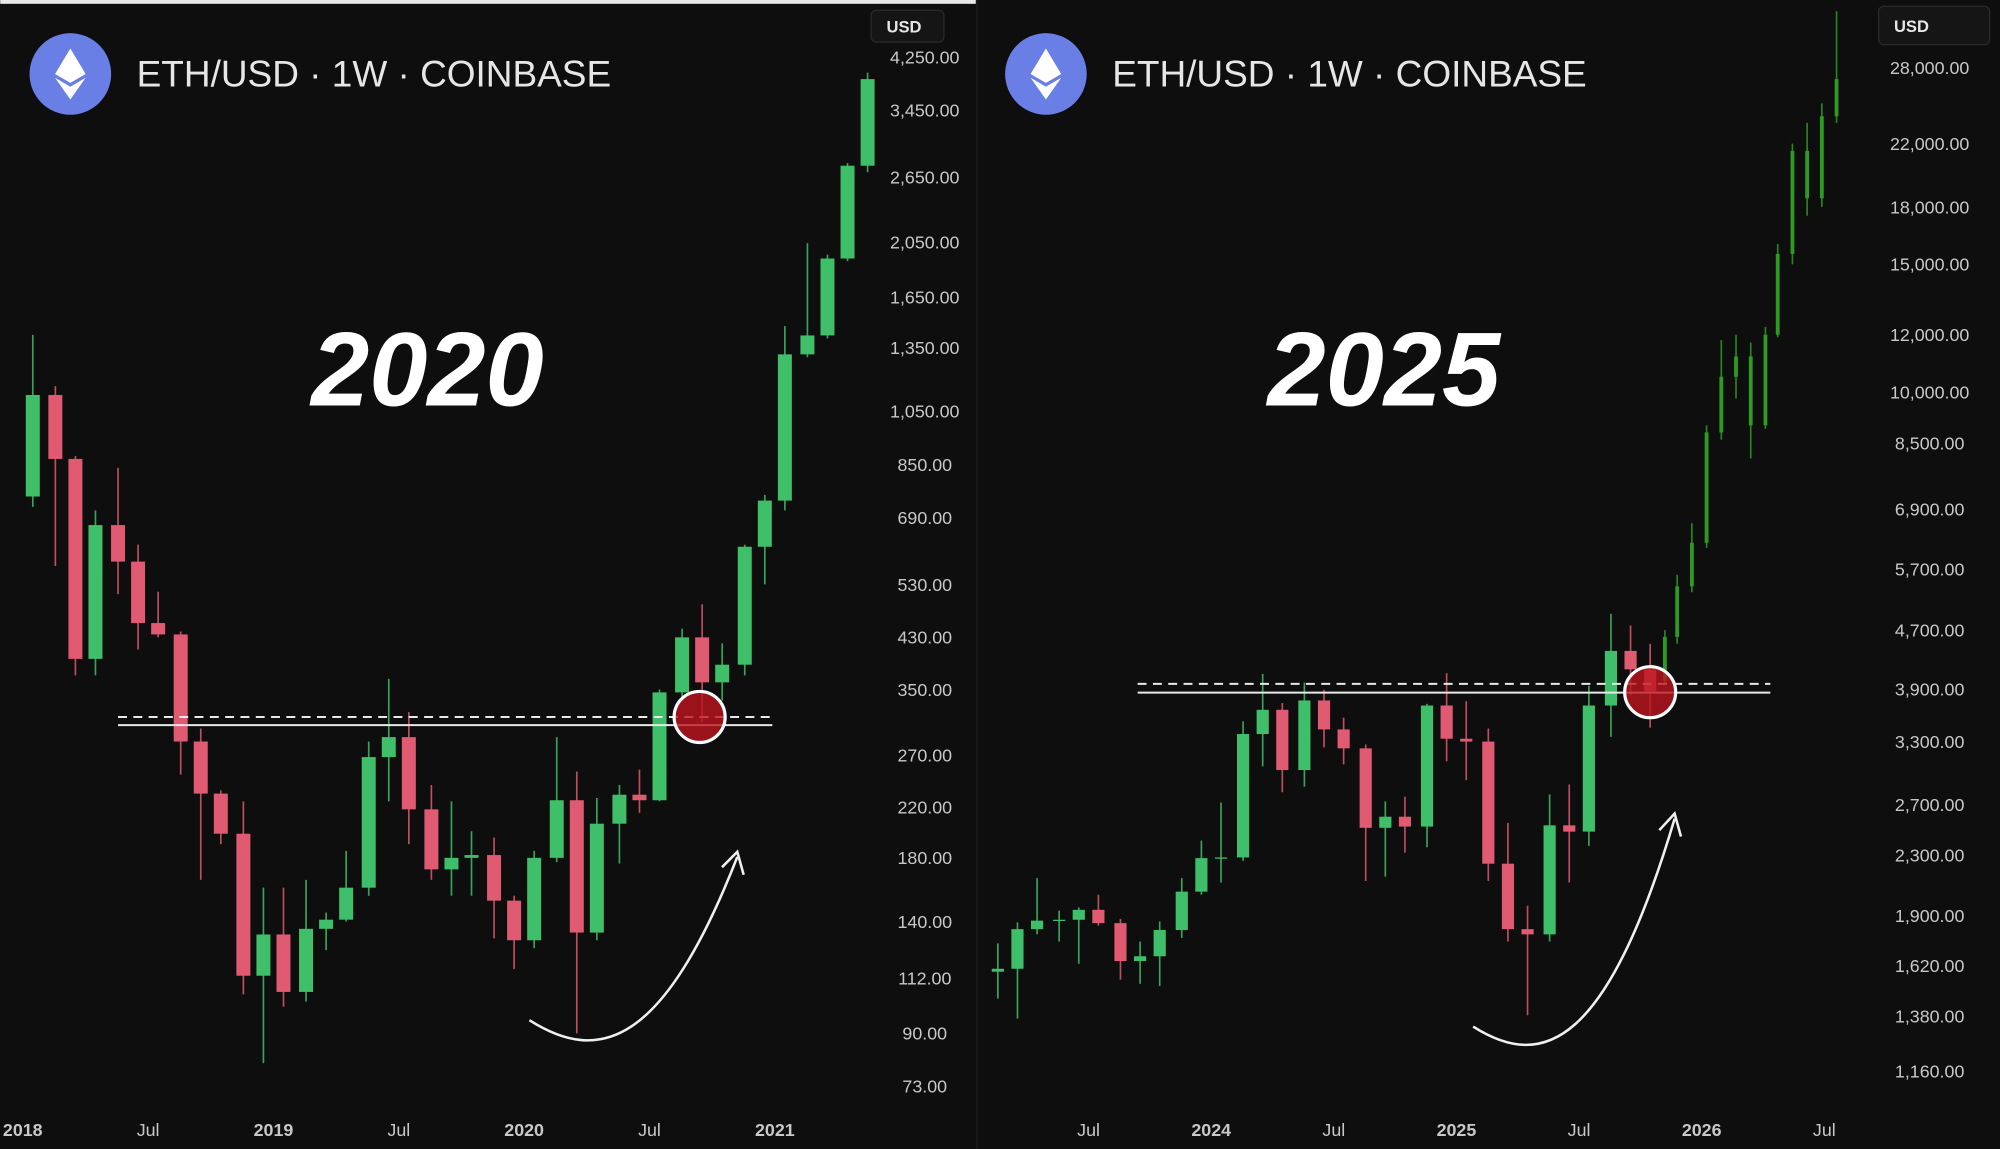 The width and height of the screenshot is (2000, 1149). I want to click on y-tick-label: 270.00, so click(924, 756).